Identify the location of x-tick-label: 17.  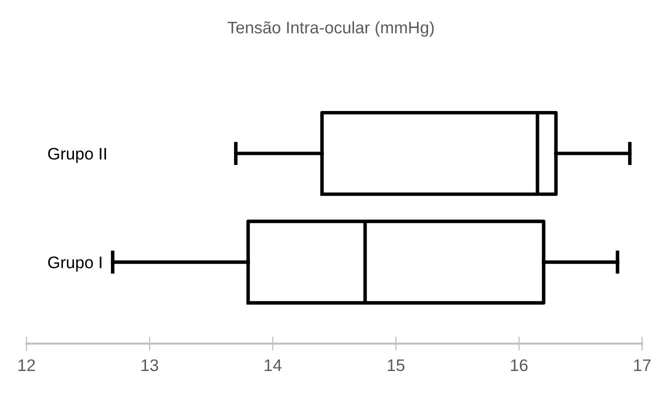
(642, 365).